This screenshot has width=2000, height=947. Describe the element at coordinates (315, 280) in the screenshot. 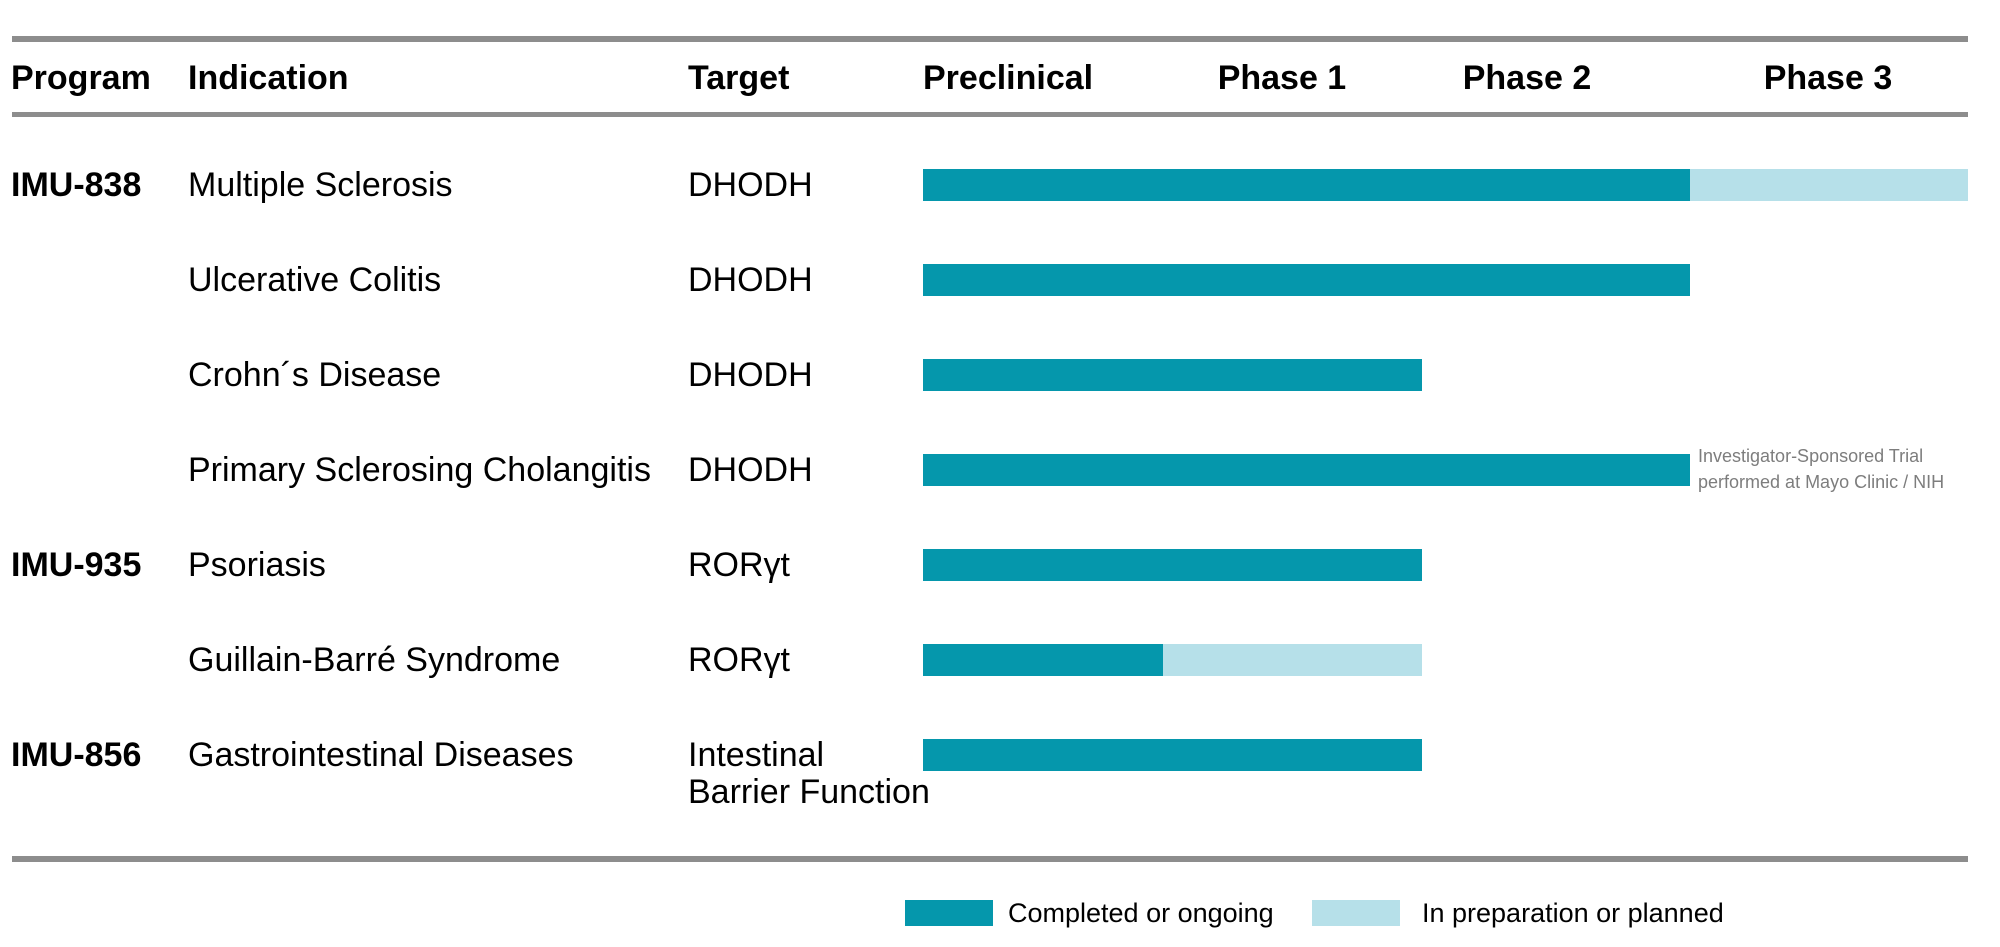

I see `indication-label: Ulcerative Colitis` at that location.